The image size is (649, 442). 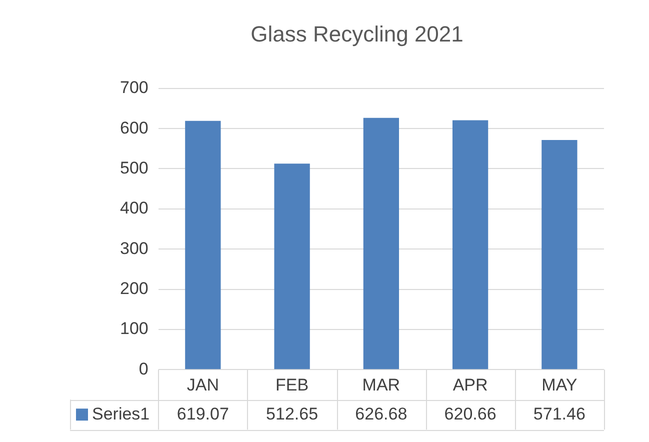 I want to click on x-tick-label: APR, so click(x=470, y=384).